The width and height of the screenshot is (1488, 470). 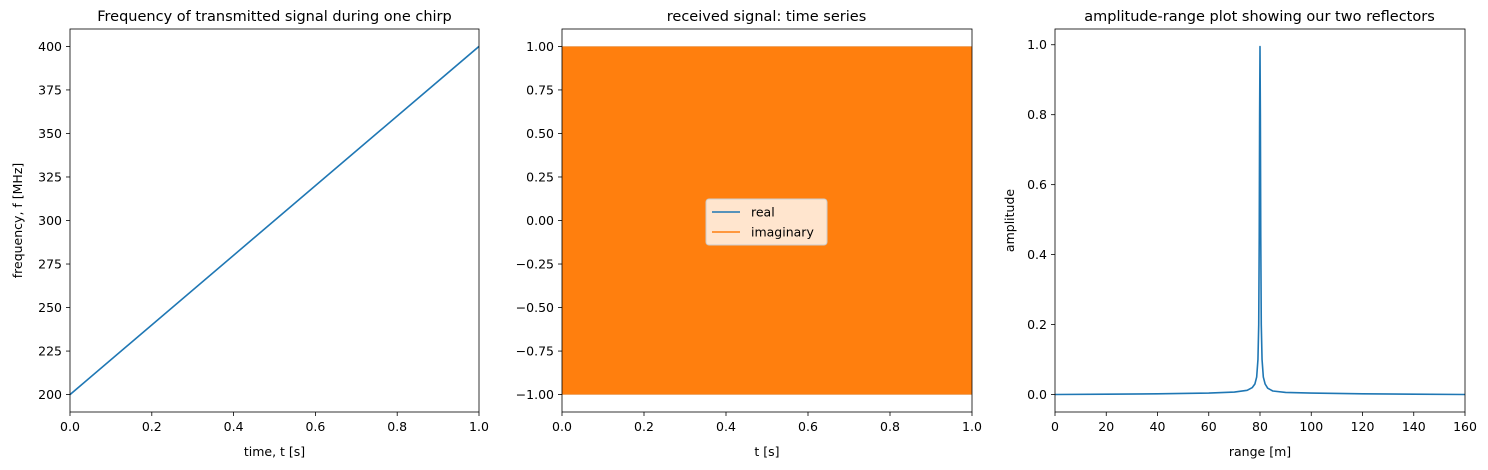 What do you see at coordinates (1311, 426) in the screenshot?
I see `x-tick-label: 100` at bounding box center [1311, 426].